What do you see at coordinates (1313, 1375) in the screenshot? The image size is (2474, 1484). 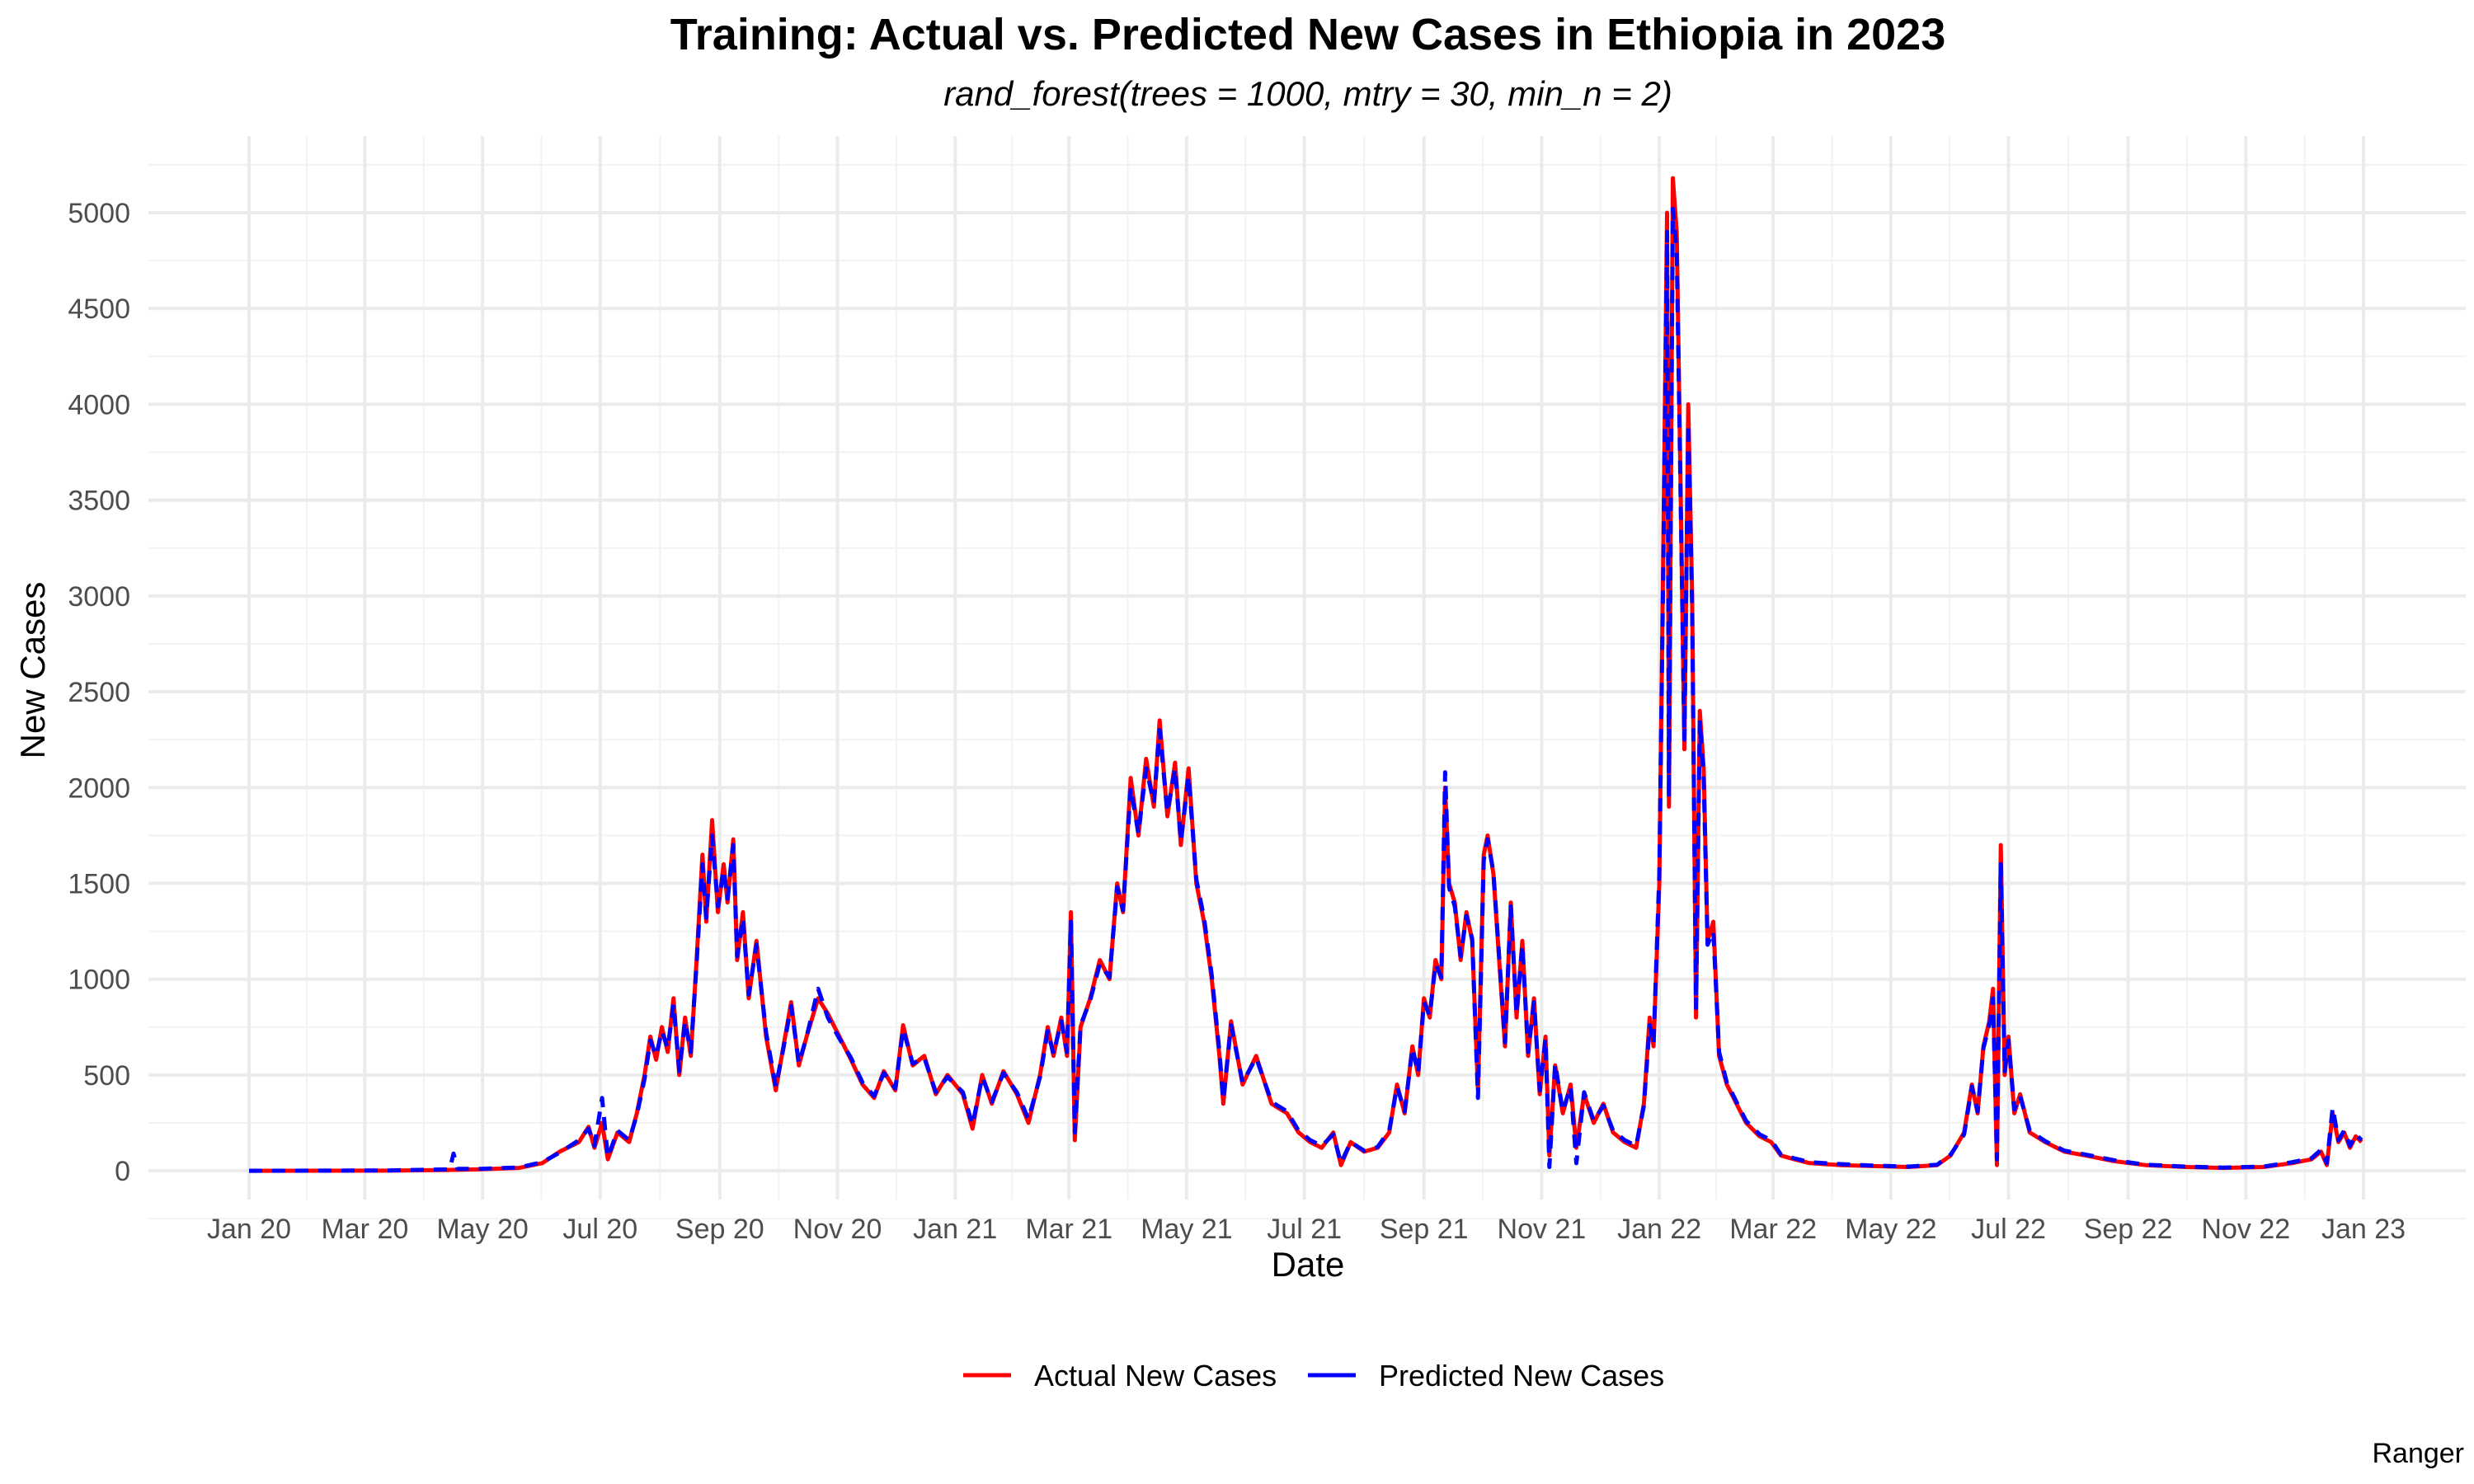 I see `legend: Actual New Cases Predicted New Cases` at bounding box center [1313, 1375].